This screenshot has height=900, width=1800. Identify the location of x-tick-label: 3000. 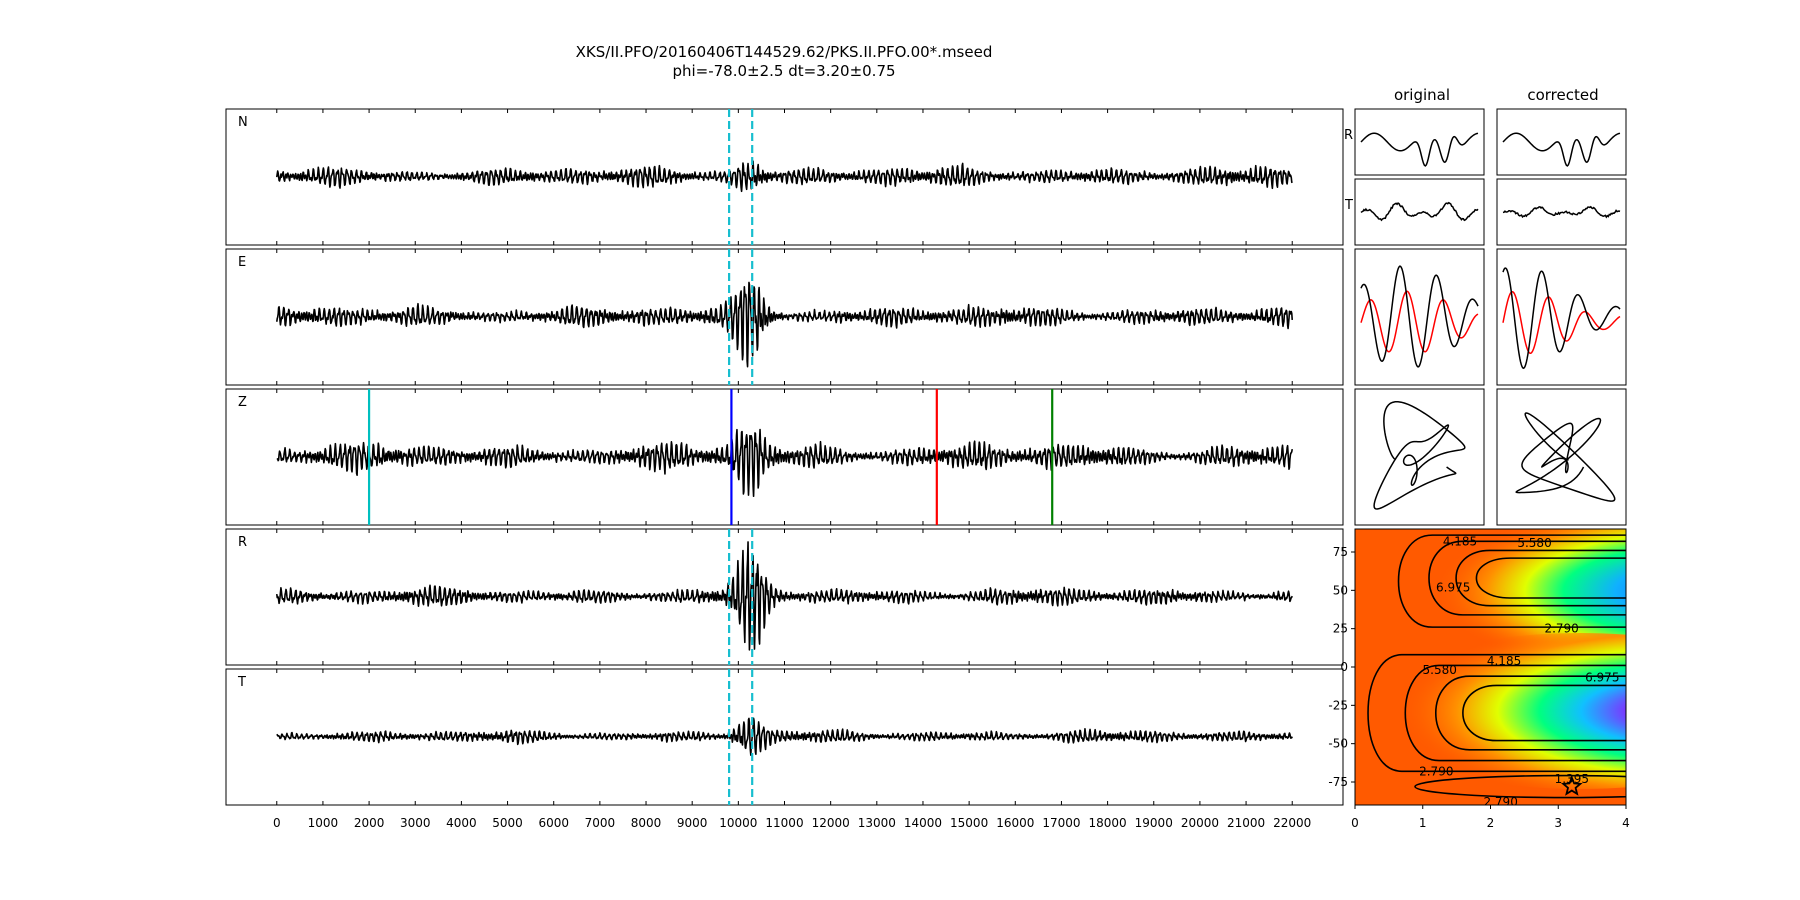
(415, 823).